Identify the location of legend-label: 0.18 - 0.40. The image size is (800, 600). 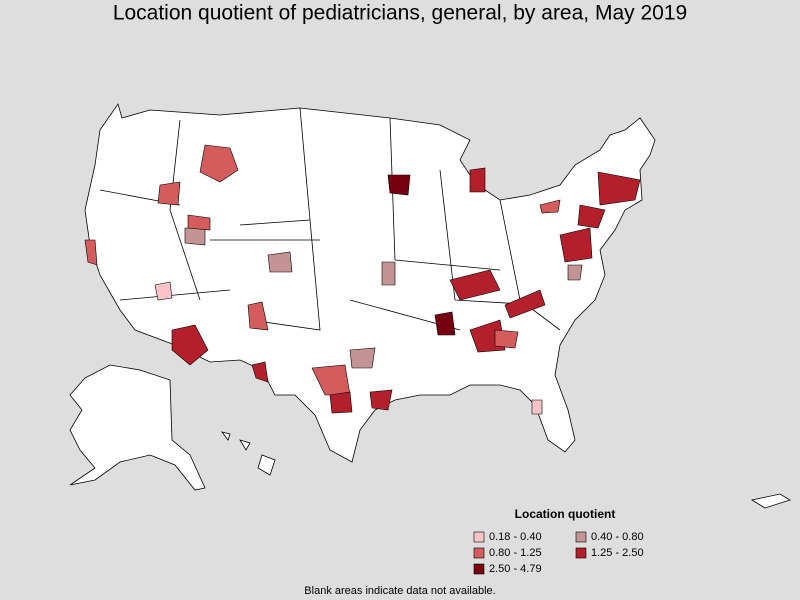
(515, 537).